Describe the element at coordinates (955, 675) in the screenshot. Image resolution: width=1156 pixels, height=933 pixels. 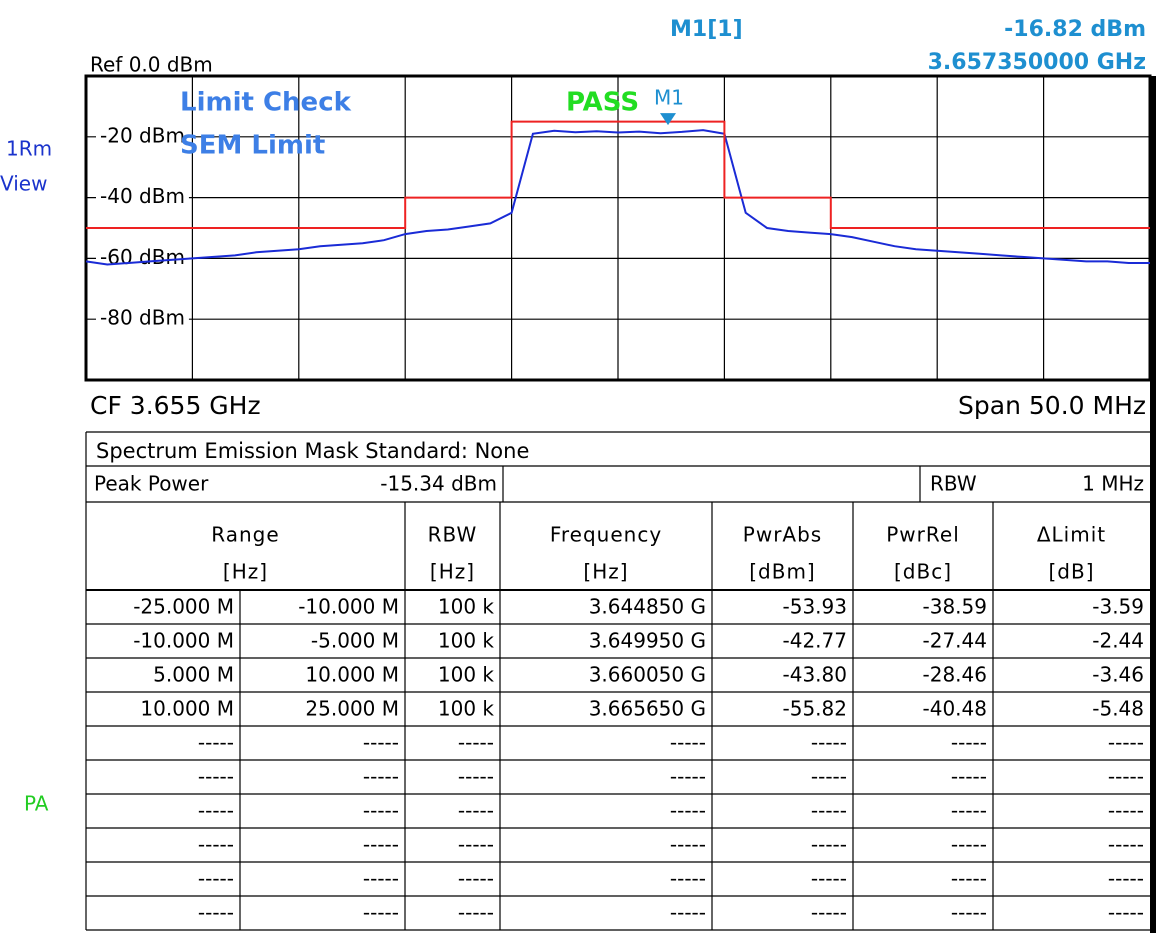
I see `table-cell: -28.46` at that location.